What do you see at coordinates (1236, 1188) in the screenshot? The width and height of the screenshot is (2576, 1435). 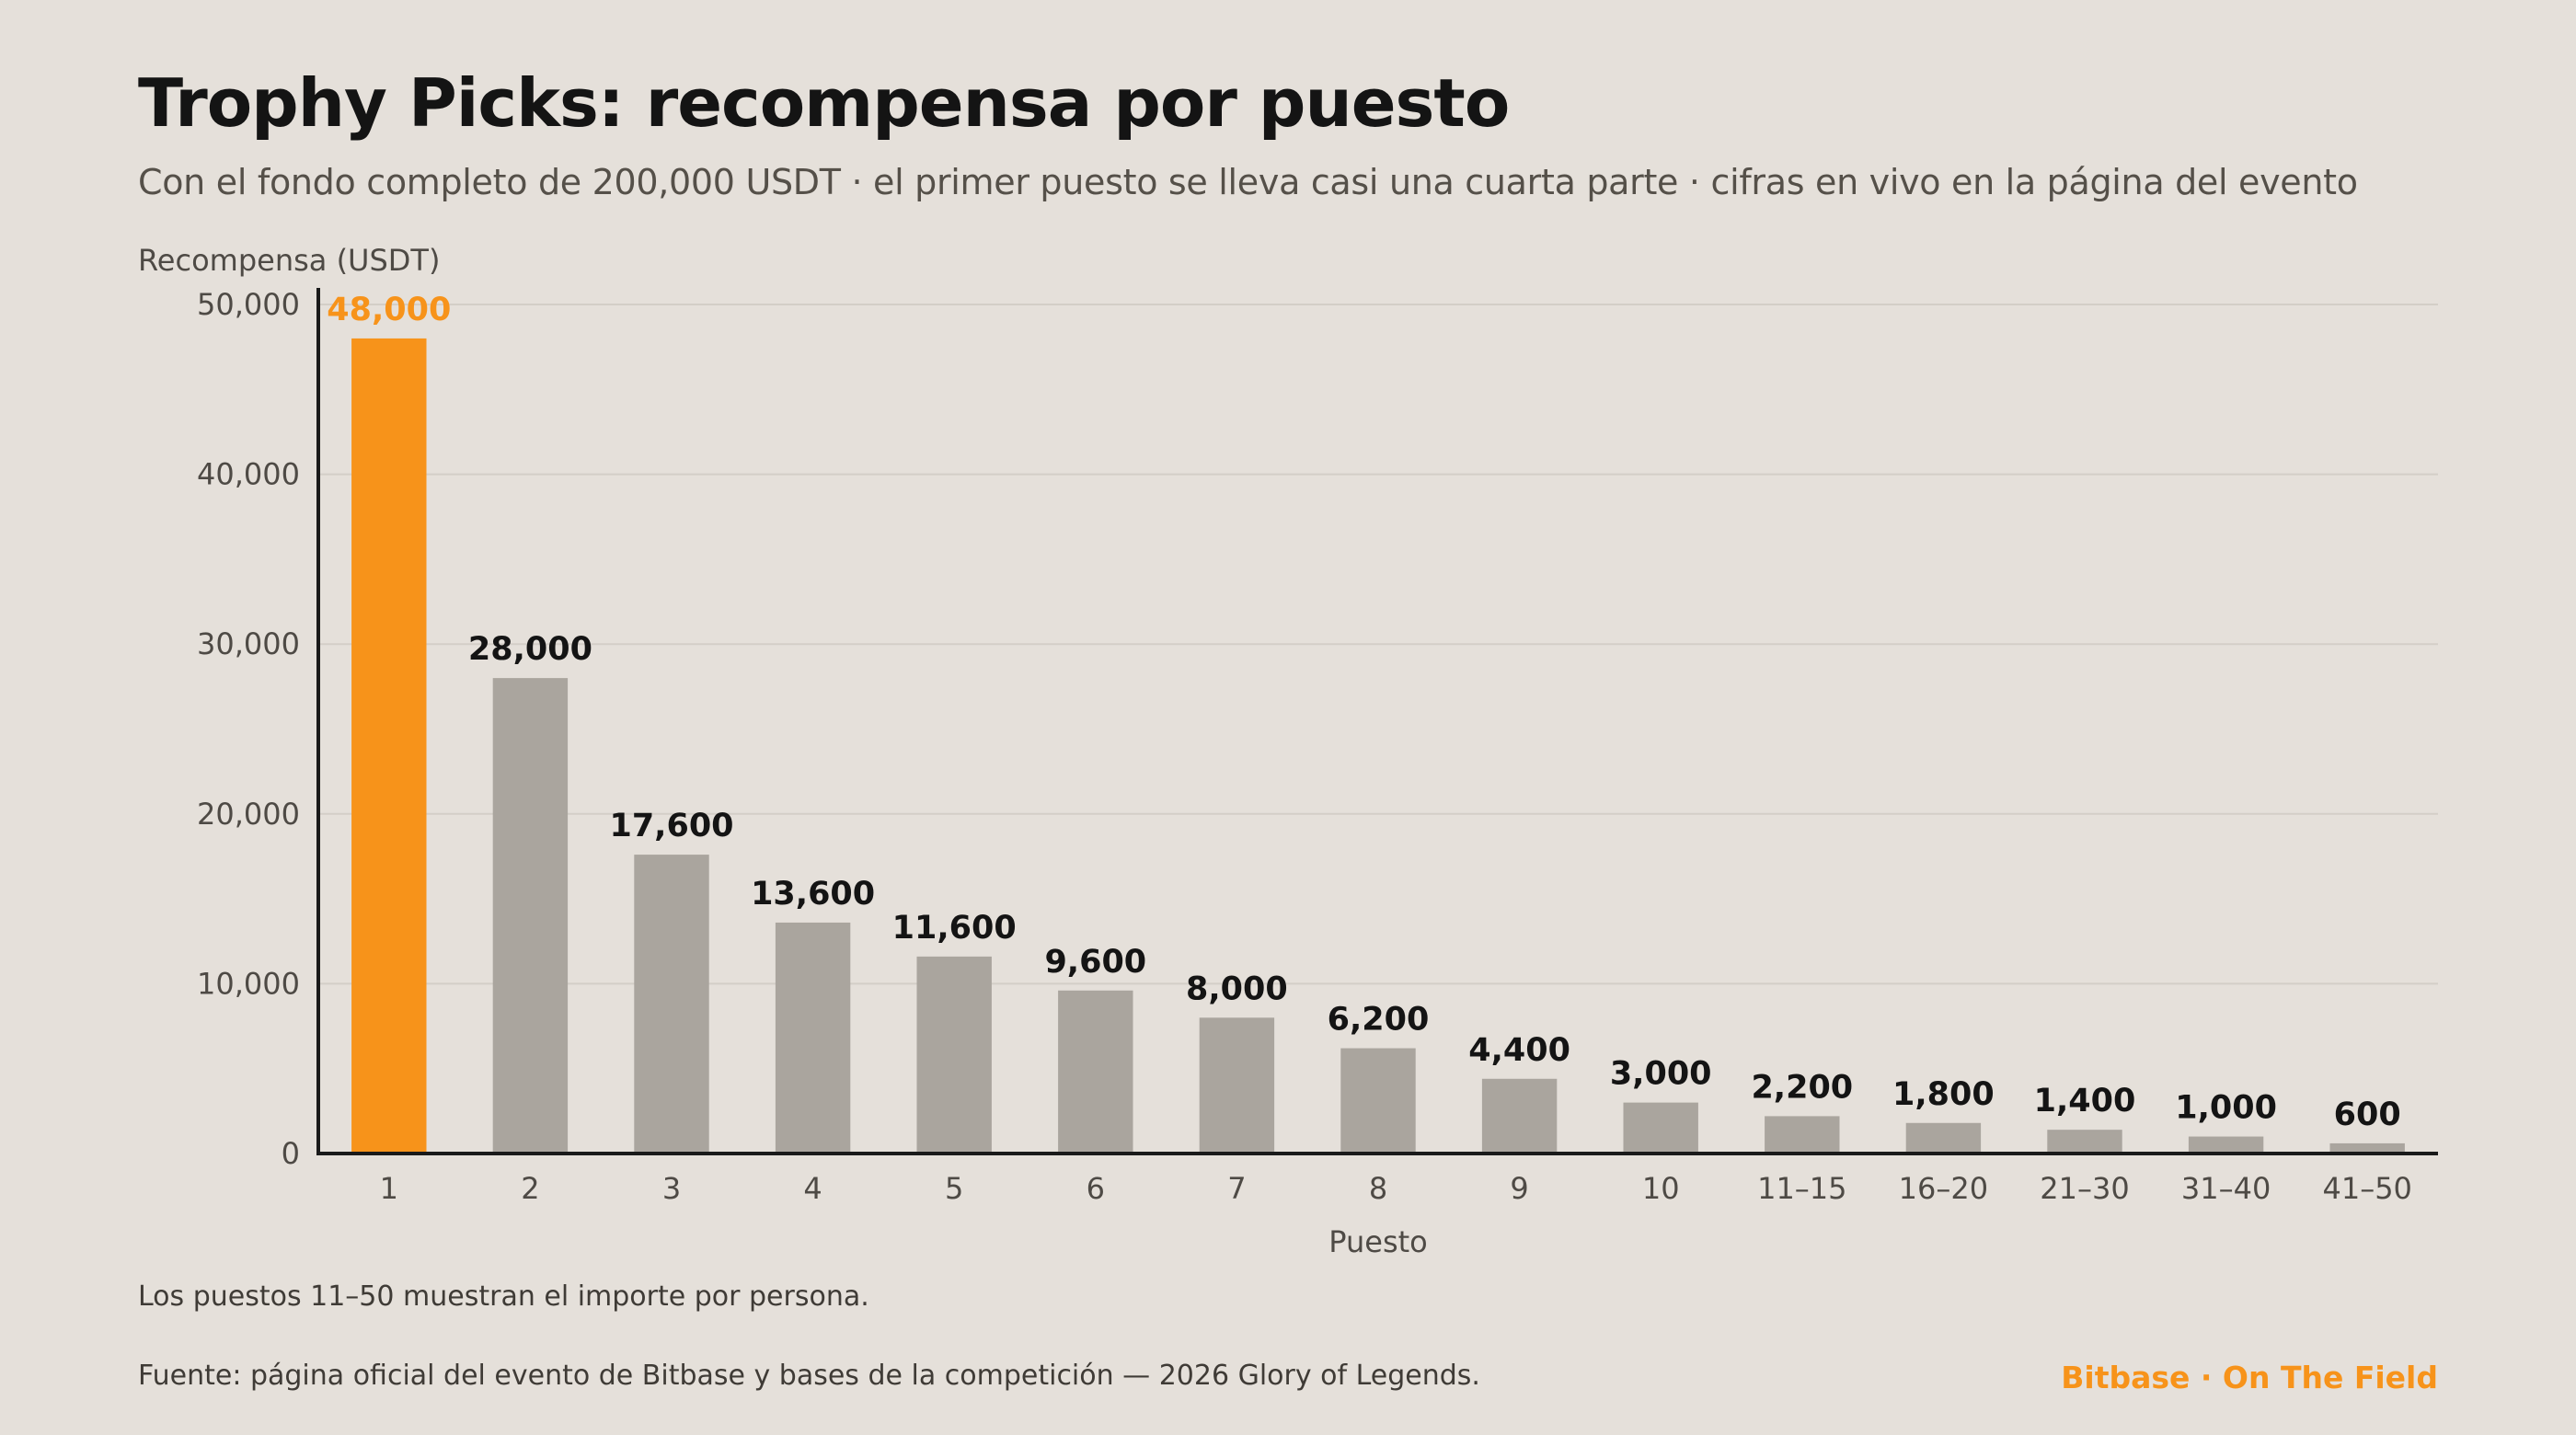 I see `x-tick-label: 7` at bounding box center [1236, 1188].